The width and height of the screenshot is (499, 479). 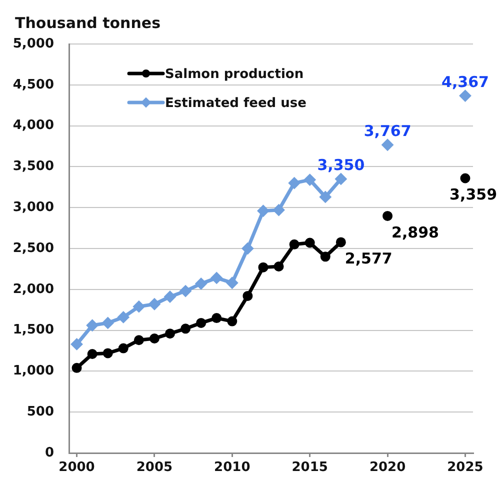 I want to click on y-tick-label: 5,000, so click(x=33, y=44).